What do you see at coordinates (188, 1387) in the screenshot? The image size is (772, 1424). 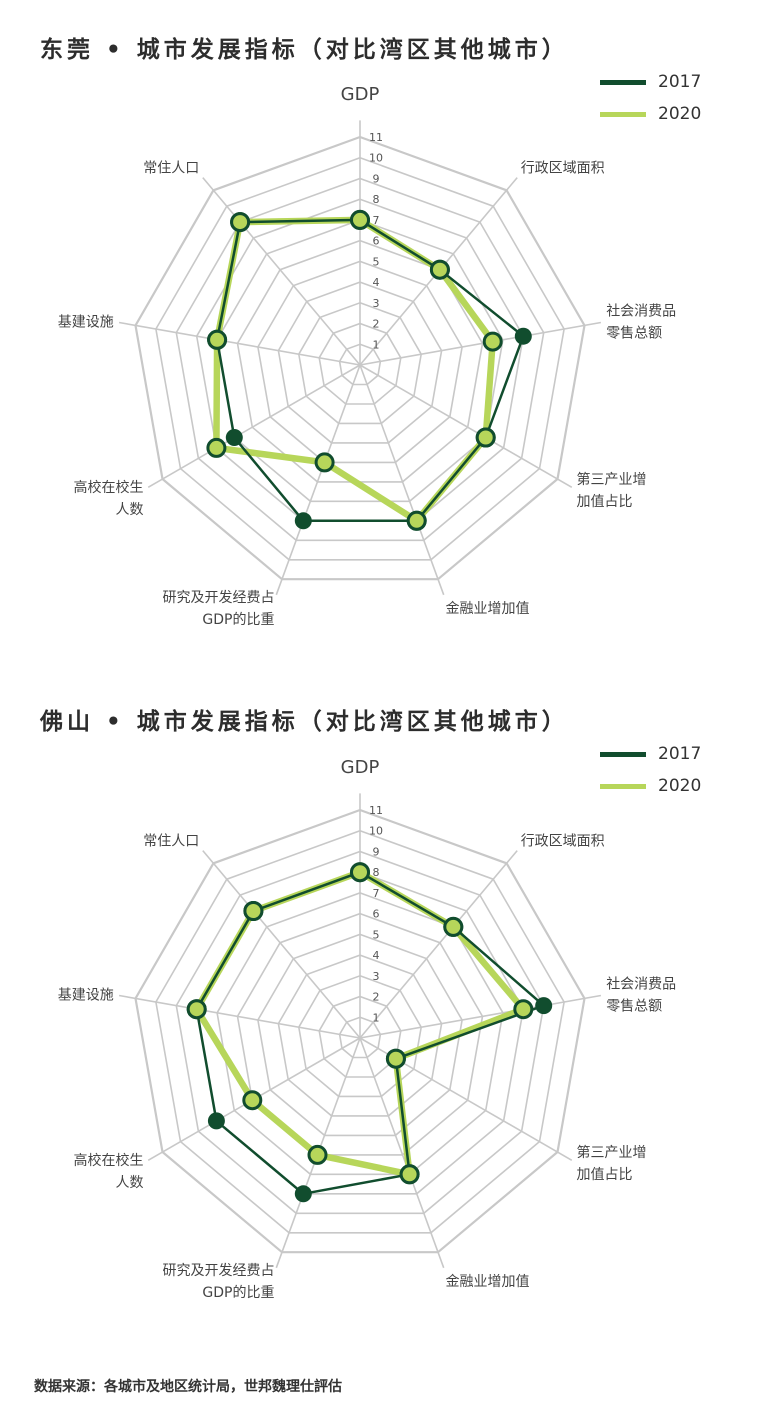 I see `data-source-note: 数据来源：各城市及地区统计局，世邦魏理仕評估` at bounding box center [188, 1387].